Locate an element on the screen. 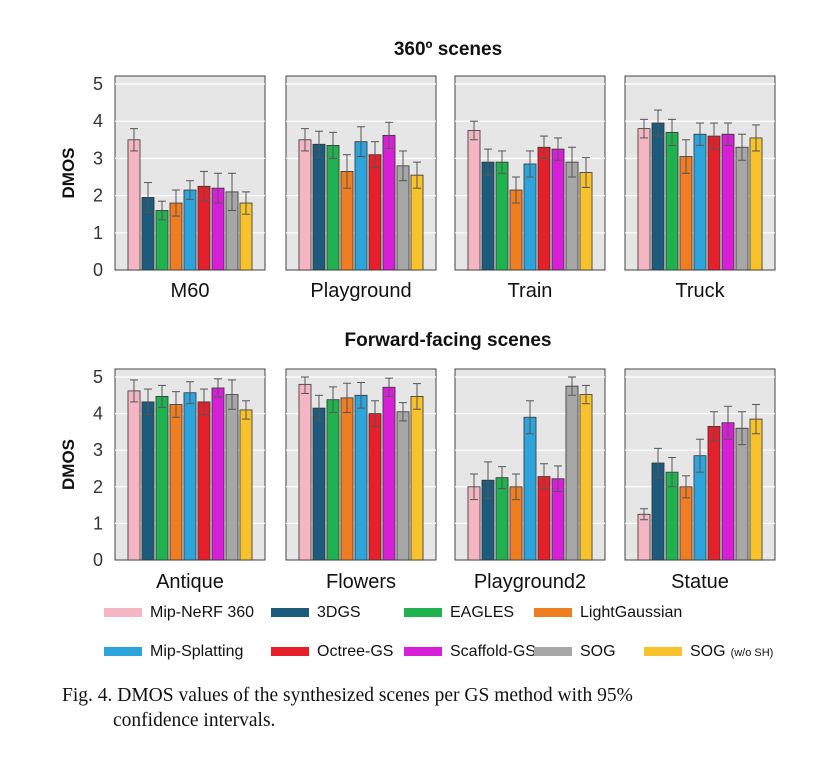  y-tick-label: 3 is located at coordinates (98, 158).